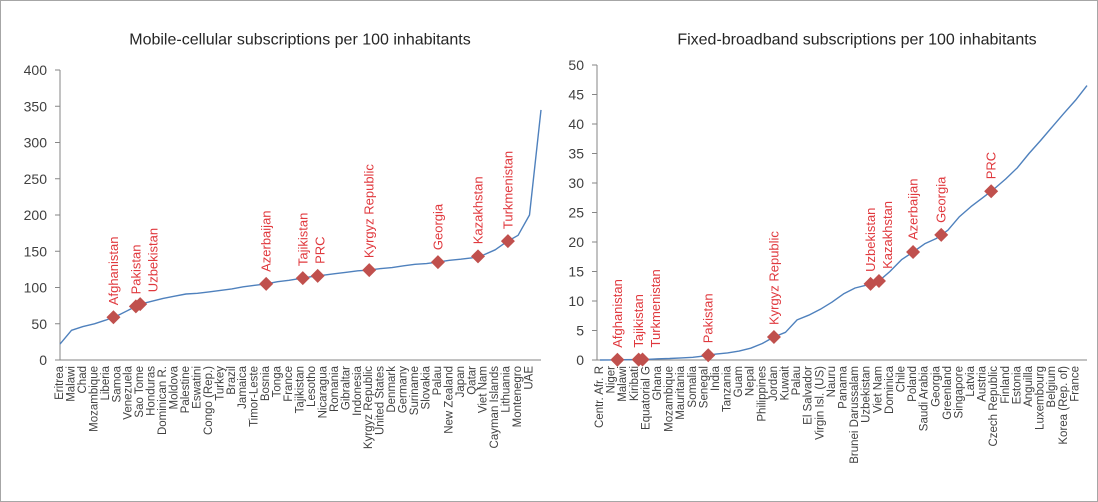 The image size is (1098, 502). Describe the element at coordinates (437, 226) in the screenshot. I see `highlight-label: Georgia` at that location.